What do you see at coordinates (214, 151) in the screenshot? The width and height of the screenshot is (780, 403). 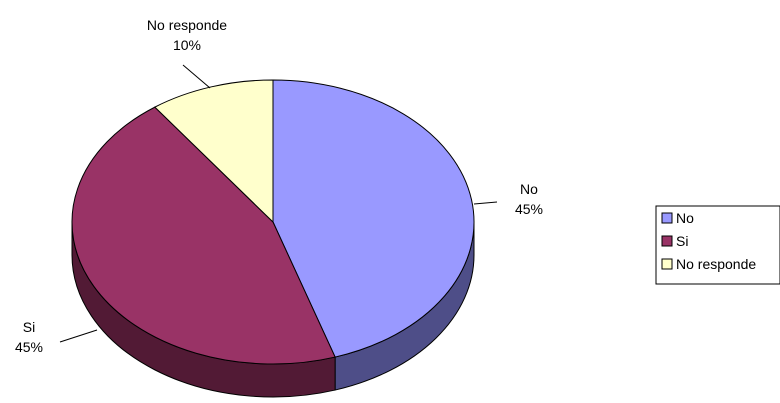 I see `pie-slice-no-responde` at bounding box center [214, 151].